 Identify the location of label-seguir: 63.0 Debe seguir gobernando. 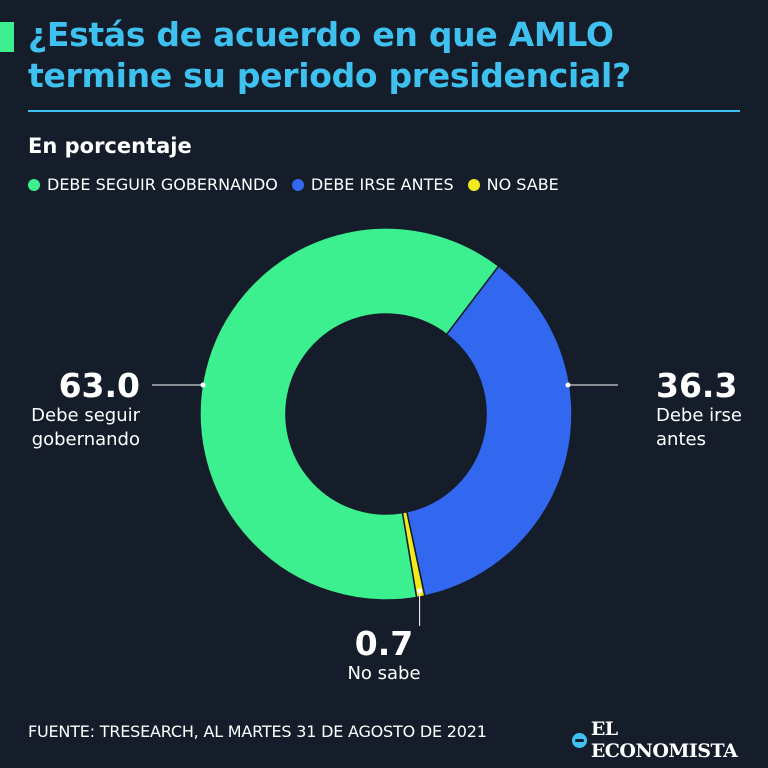
(85, 410).